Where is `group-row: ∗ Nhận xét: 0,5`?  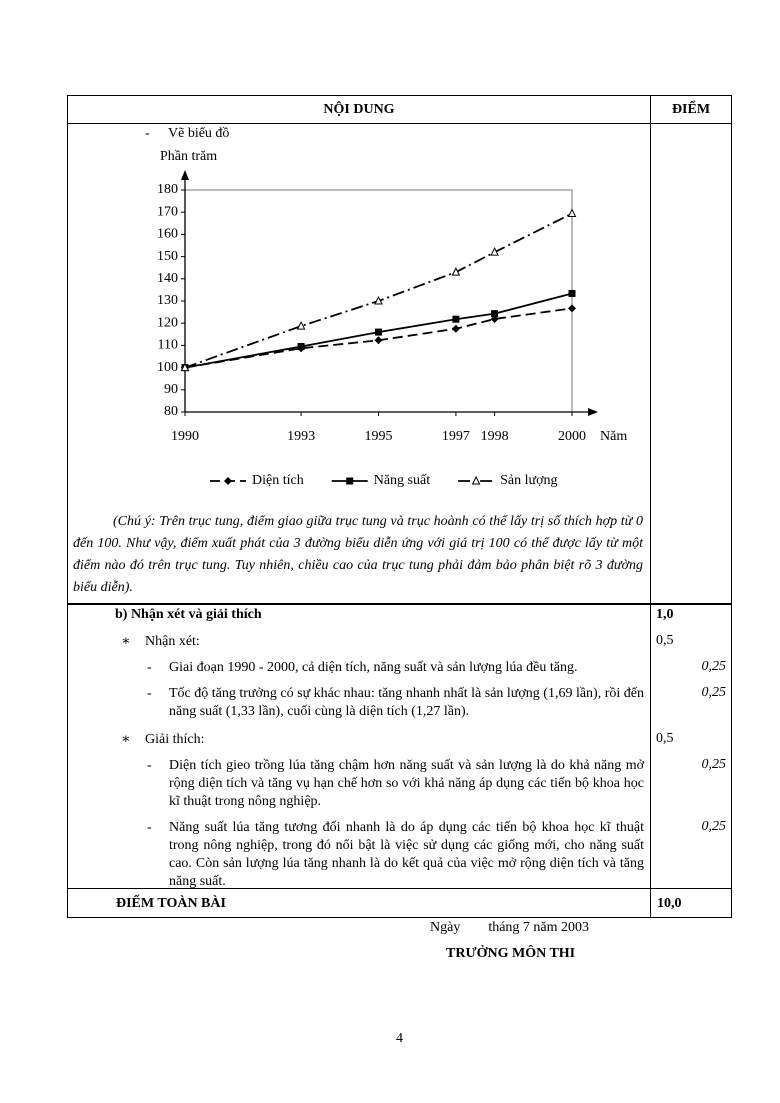
group-row: ∗ Nhận xét: 0,5 is located at coordinates (399, 642).